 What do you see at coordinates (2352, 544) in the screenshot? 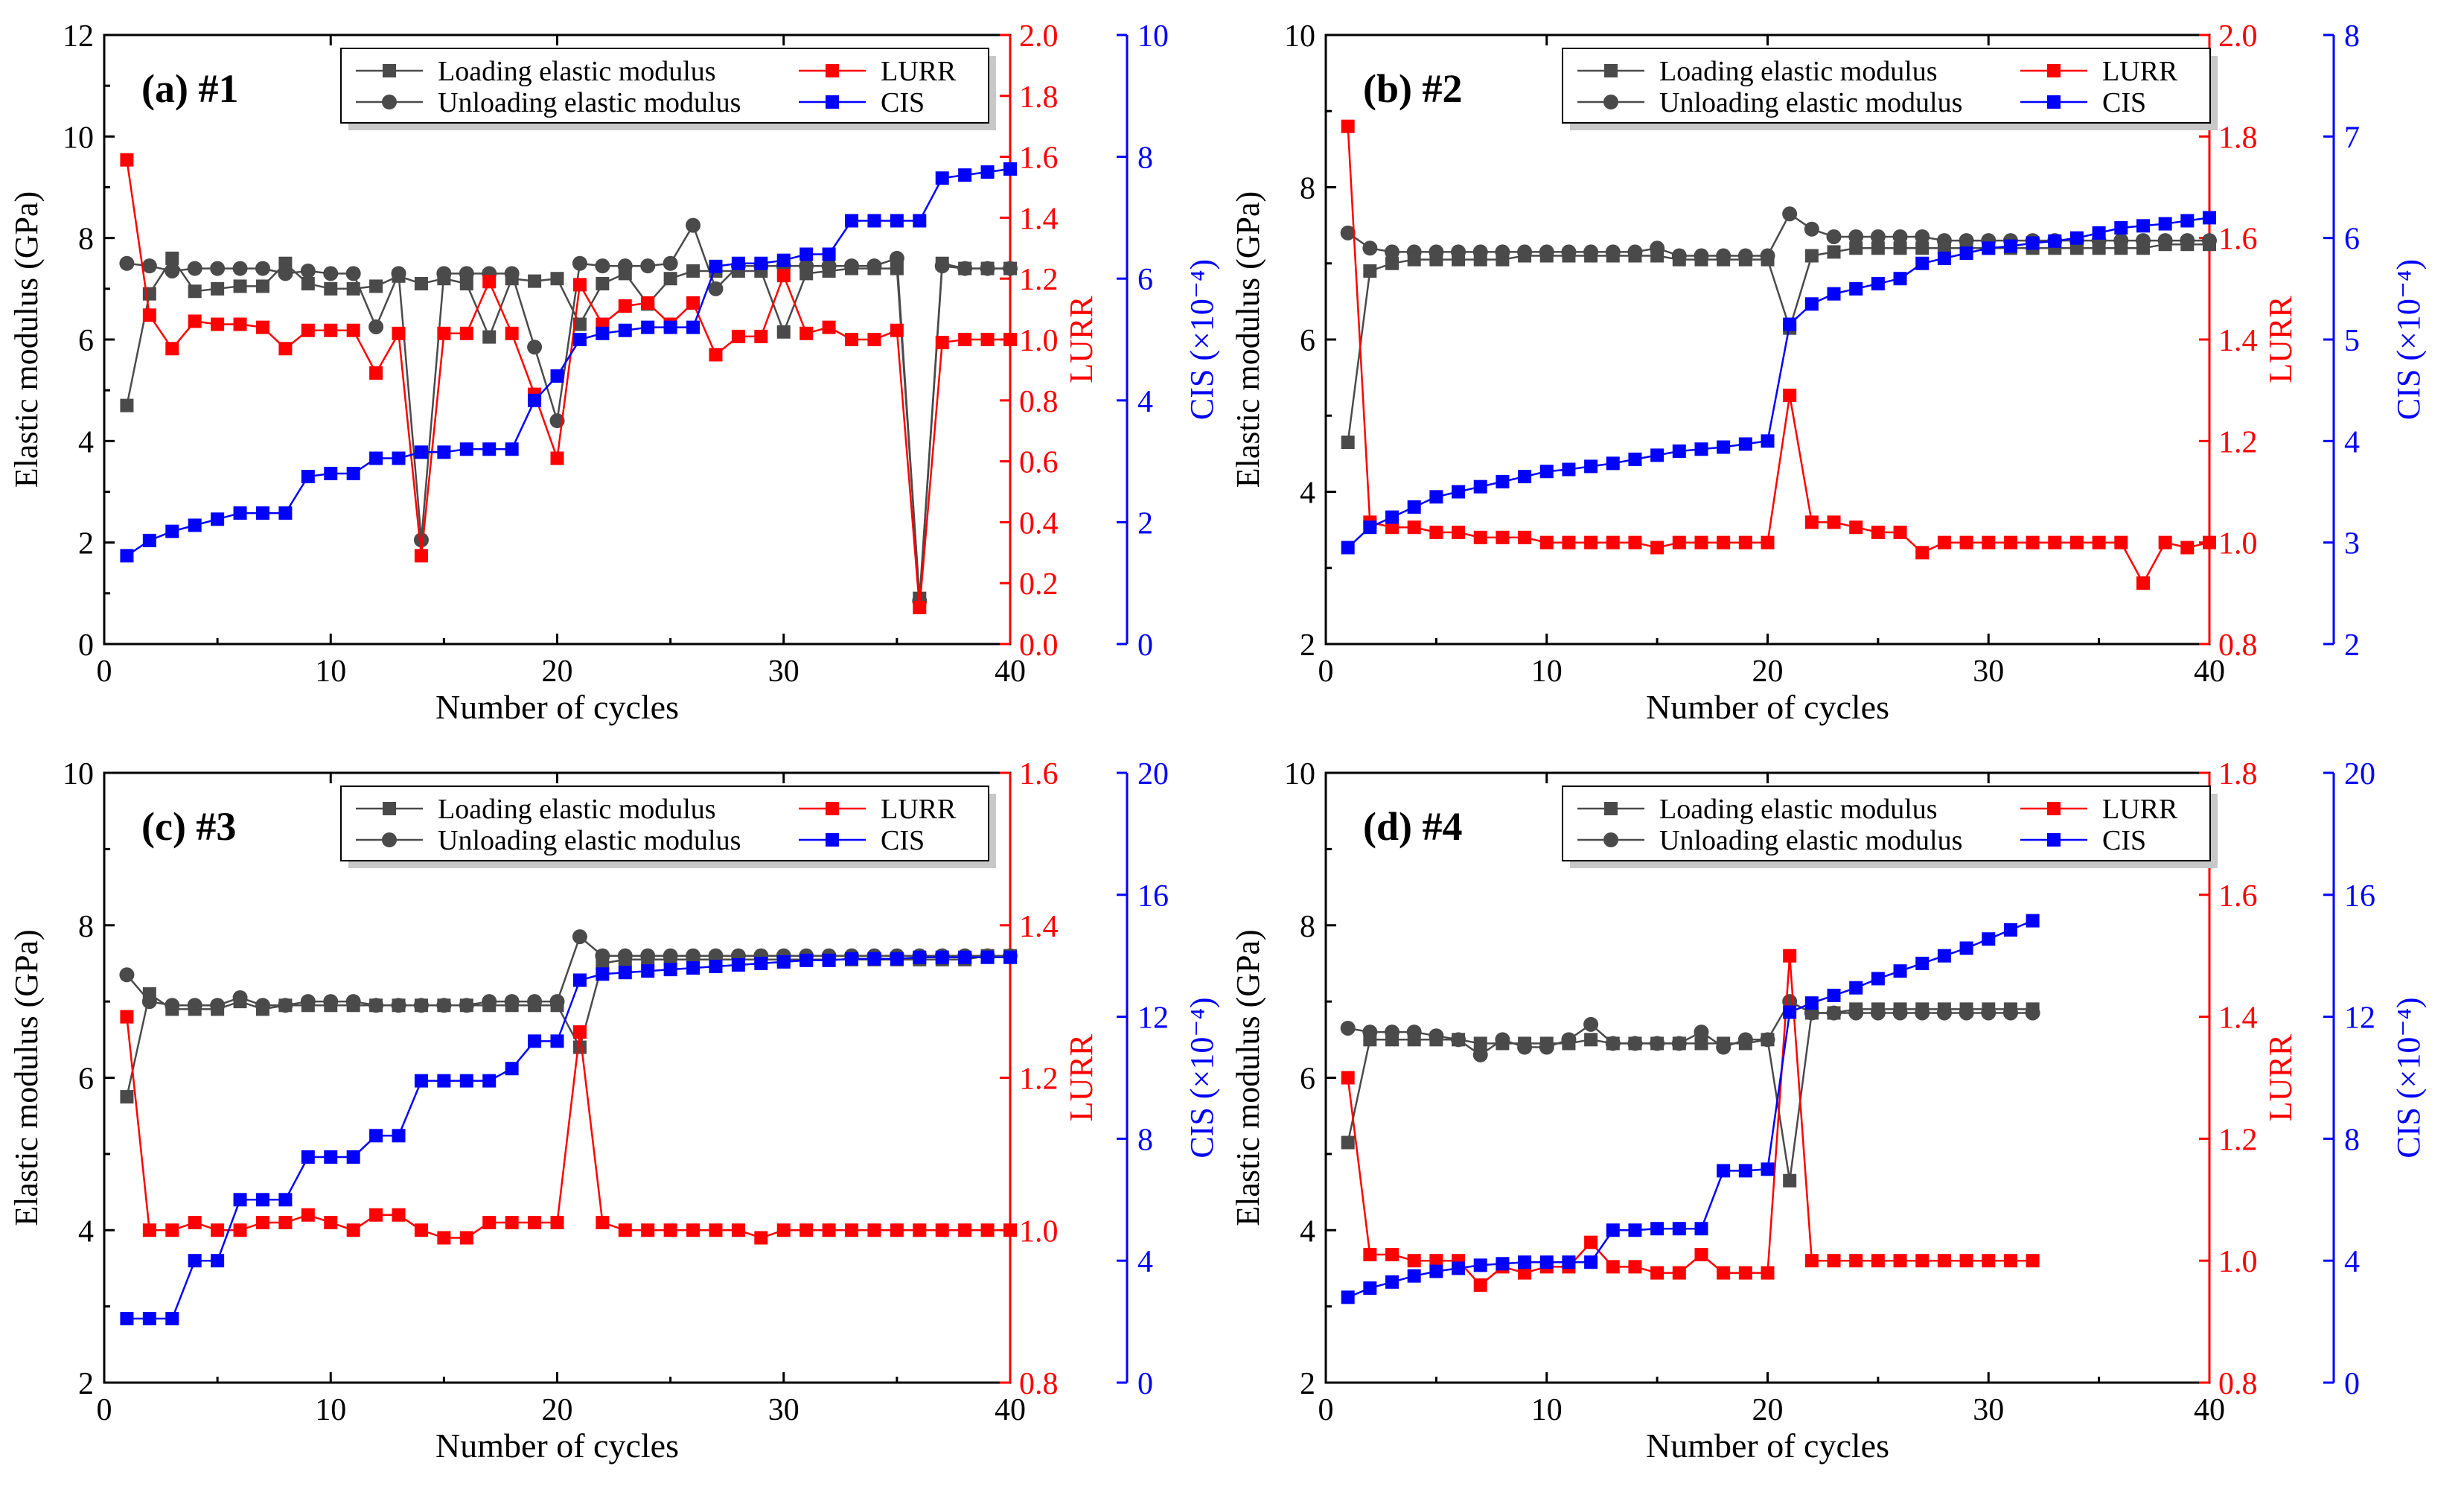
I see `cis-tick-label: 3` at bounding box center [2352, 544].